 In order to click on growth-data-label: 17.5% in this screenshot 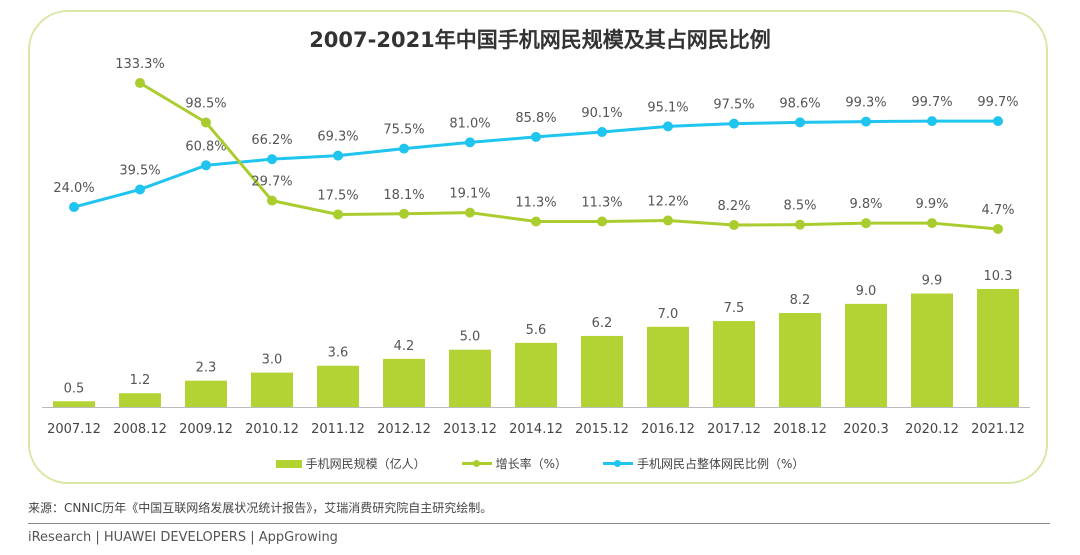, I will do `click(337, 195)`.